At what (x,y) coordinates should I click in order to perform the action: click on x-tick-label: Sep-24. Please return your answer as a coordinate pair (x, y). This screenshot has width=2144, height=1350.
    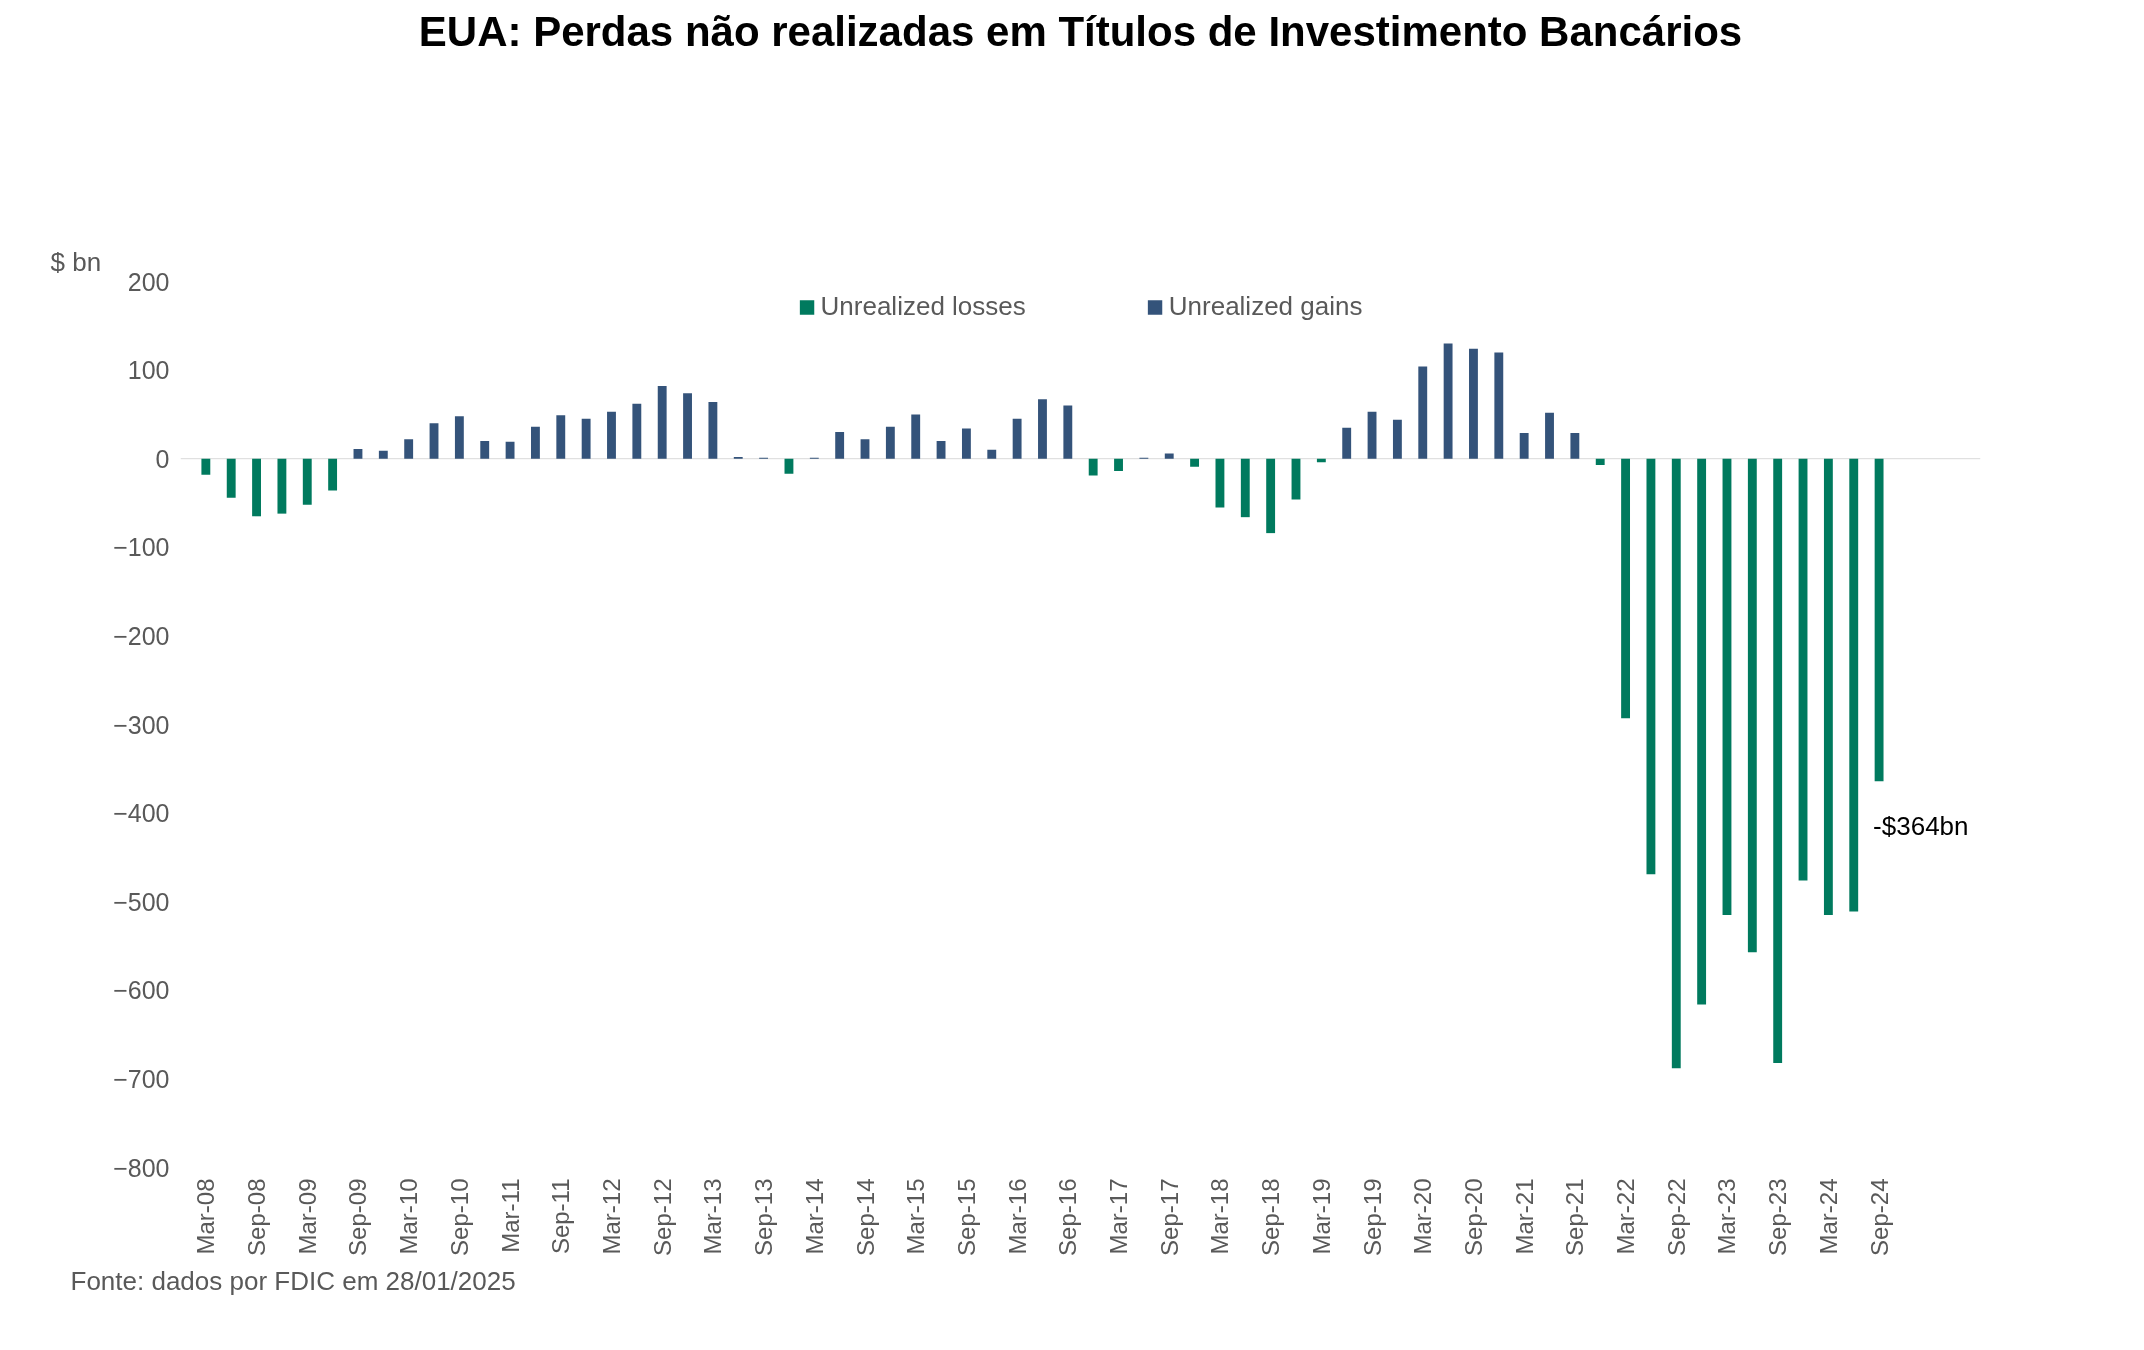
    Looking at the image, I should click on (1879, 1217).